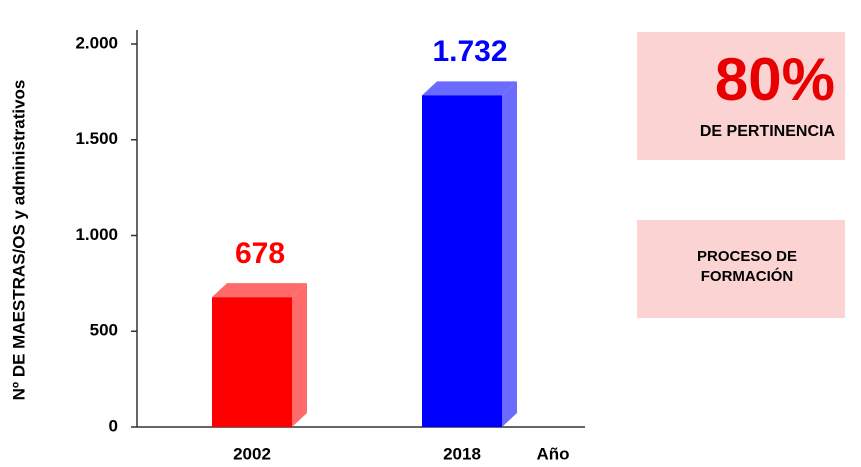  I want to click on x-tick-label: 2018, so click(462, 453).